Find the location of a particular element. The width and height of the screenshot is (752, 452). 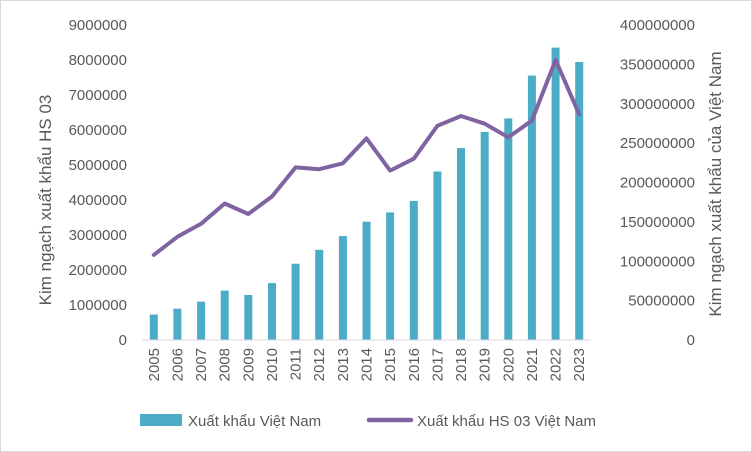

bar-2012 is located at coordinates (319, 294).